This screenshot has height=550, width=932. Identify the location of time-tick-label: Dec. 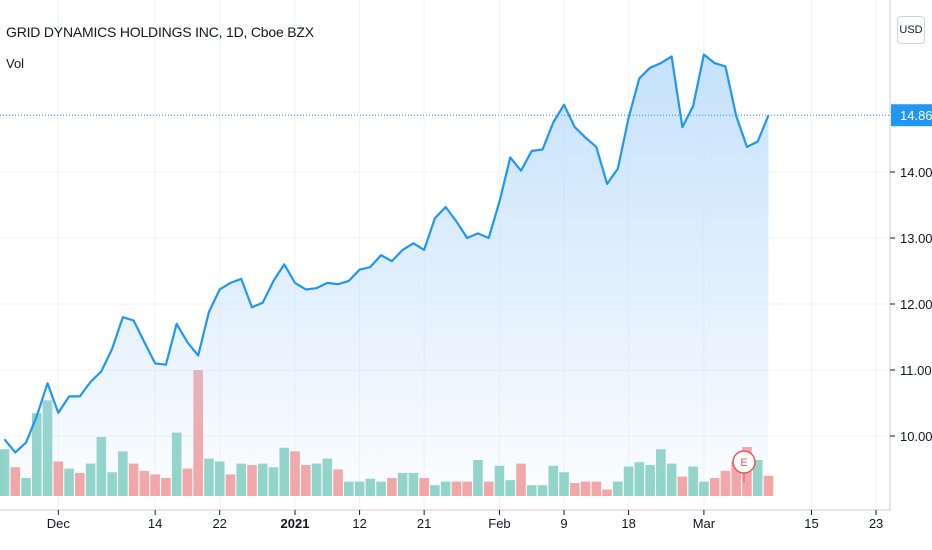
(59, 523).